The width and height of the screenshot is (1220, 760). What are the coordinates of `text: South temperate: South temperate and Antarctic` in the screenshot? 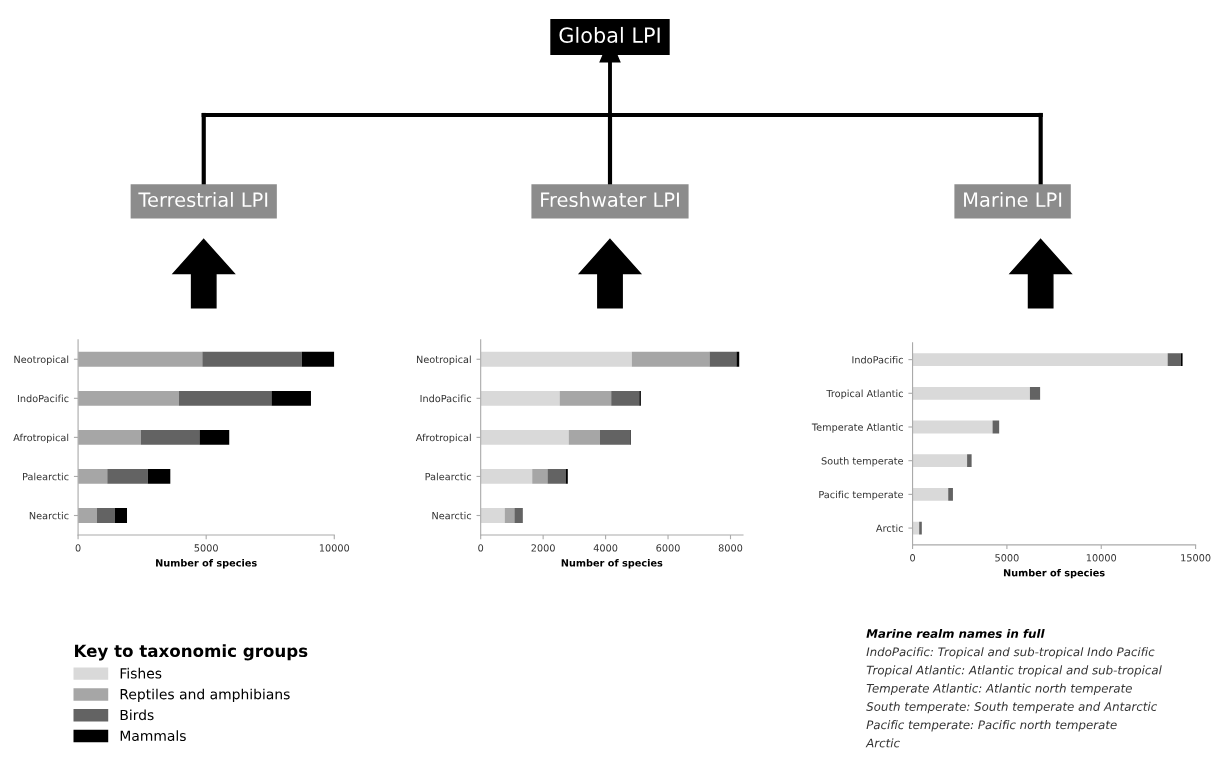 It's located at (1012, 707).